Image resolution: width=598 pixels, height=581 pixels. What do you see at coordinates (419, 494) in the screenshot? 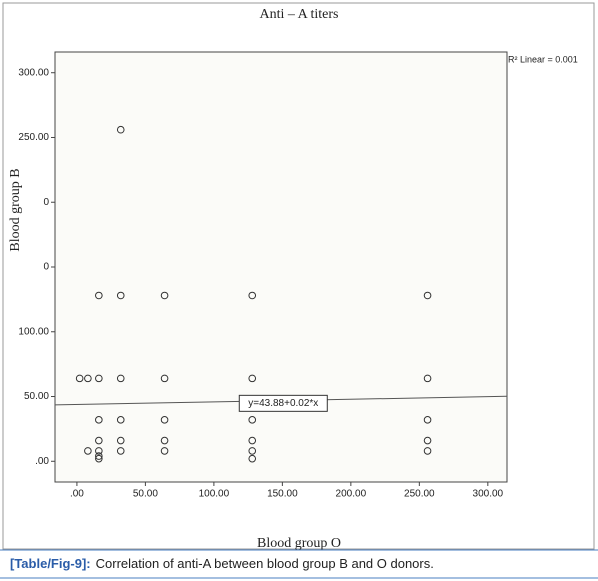
I see `x-tick-label: 250.00` at bounding box center [419, 494].